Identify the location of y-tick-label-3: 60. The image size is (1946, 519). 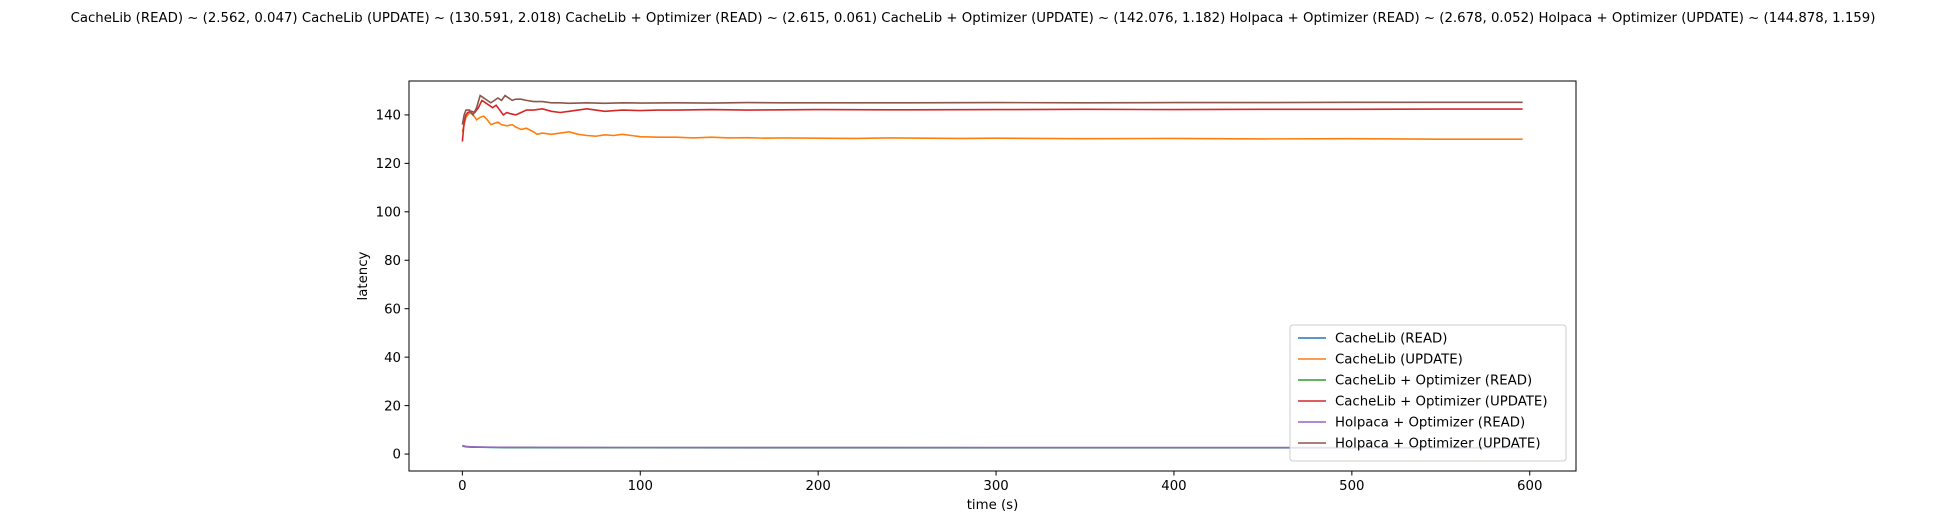
(392, 309).